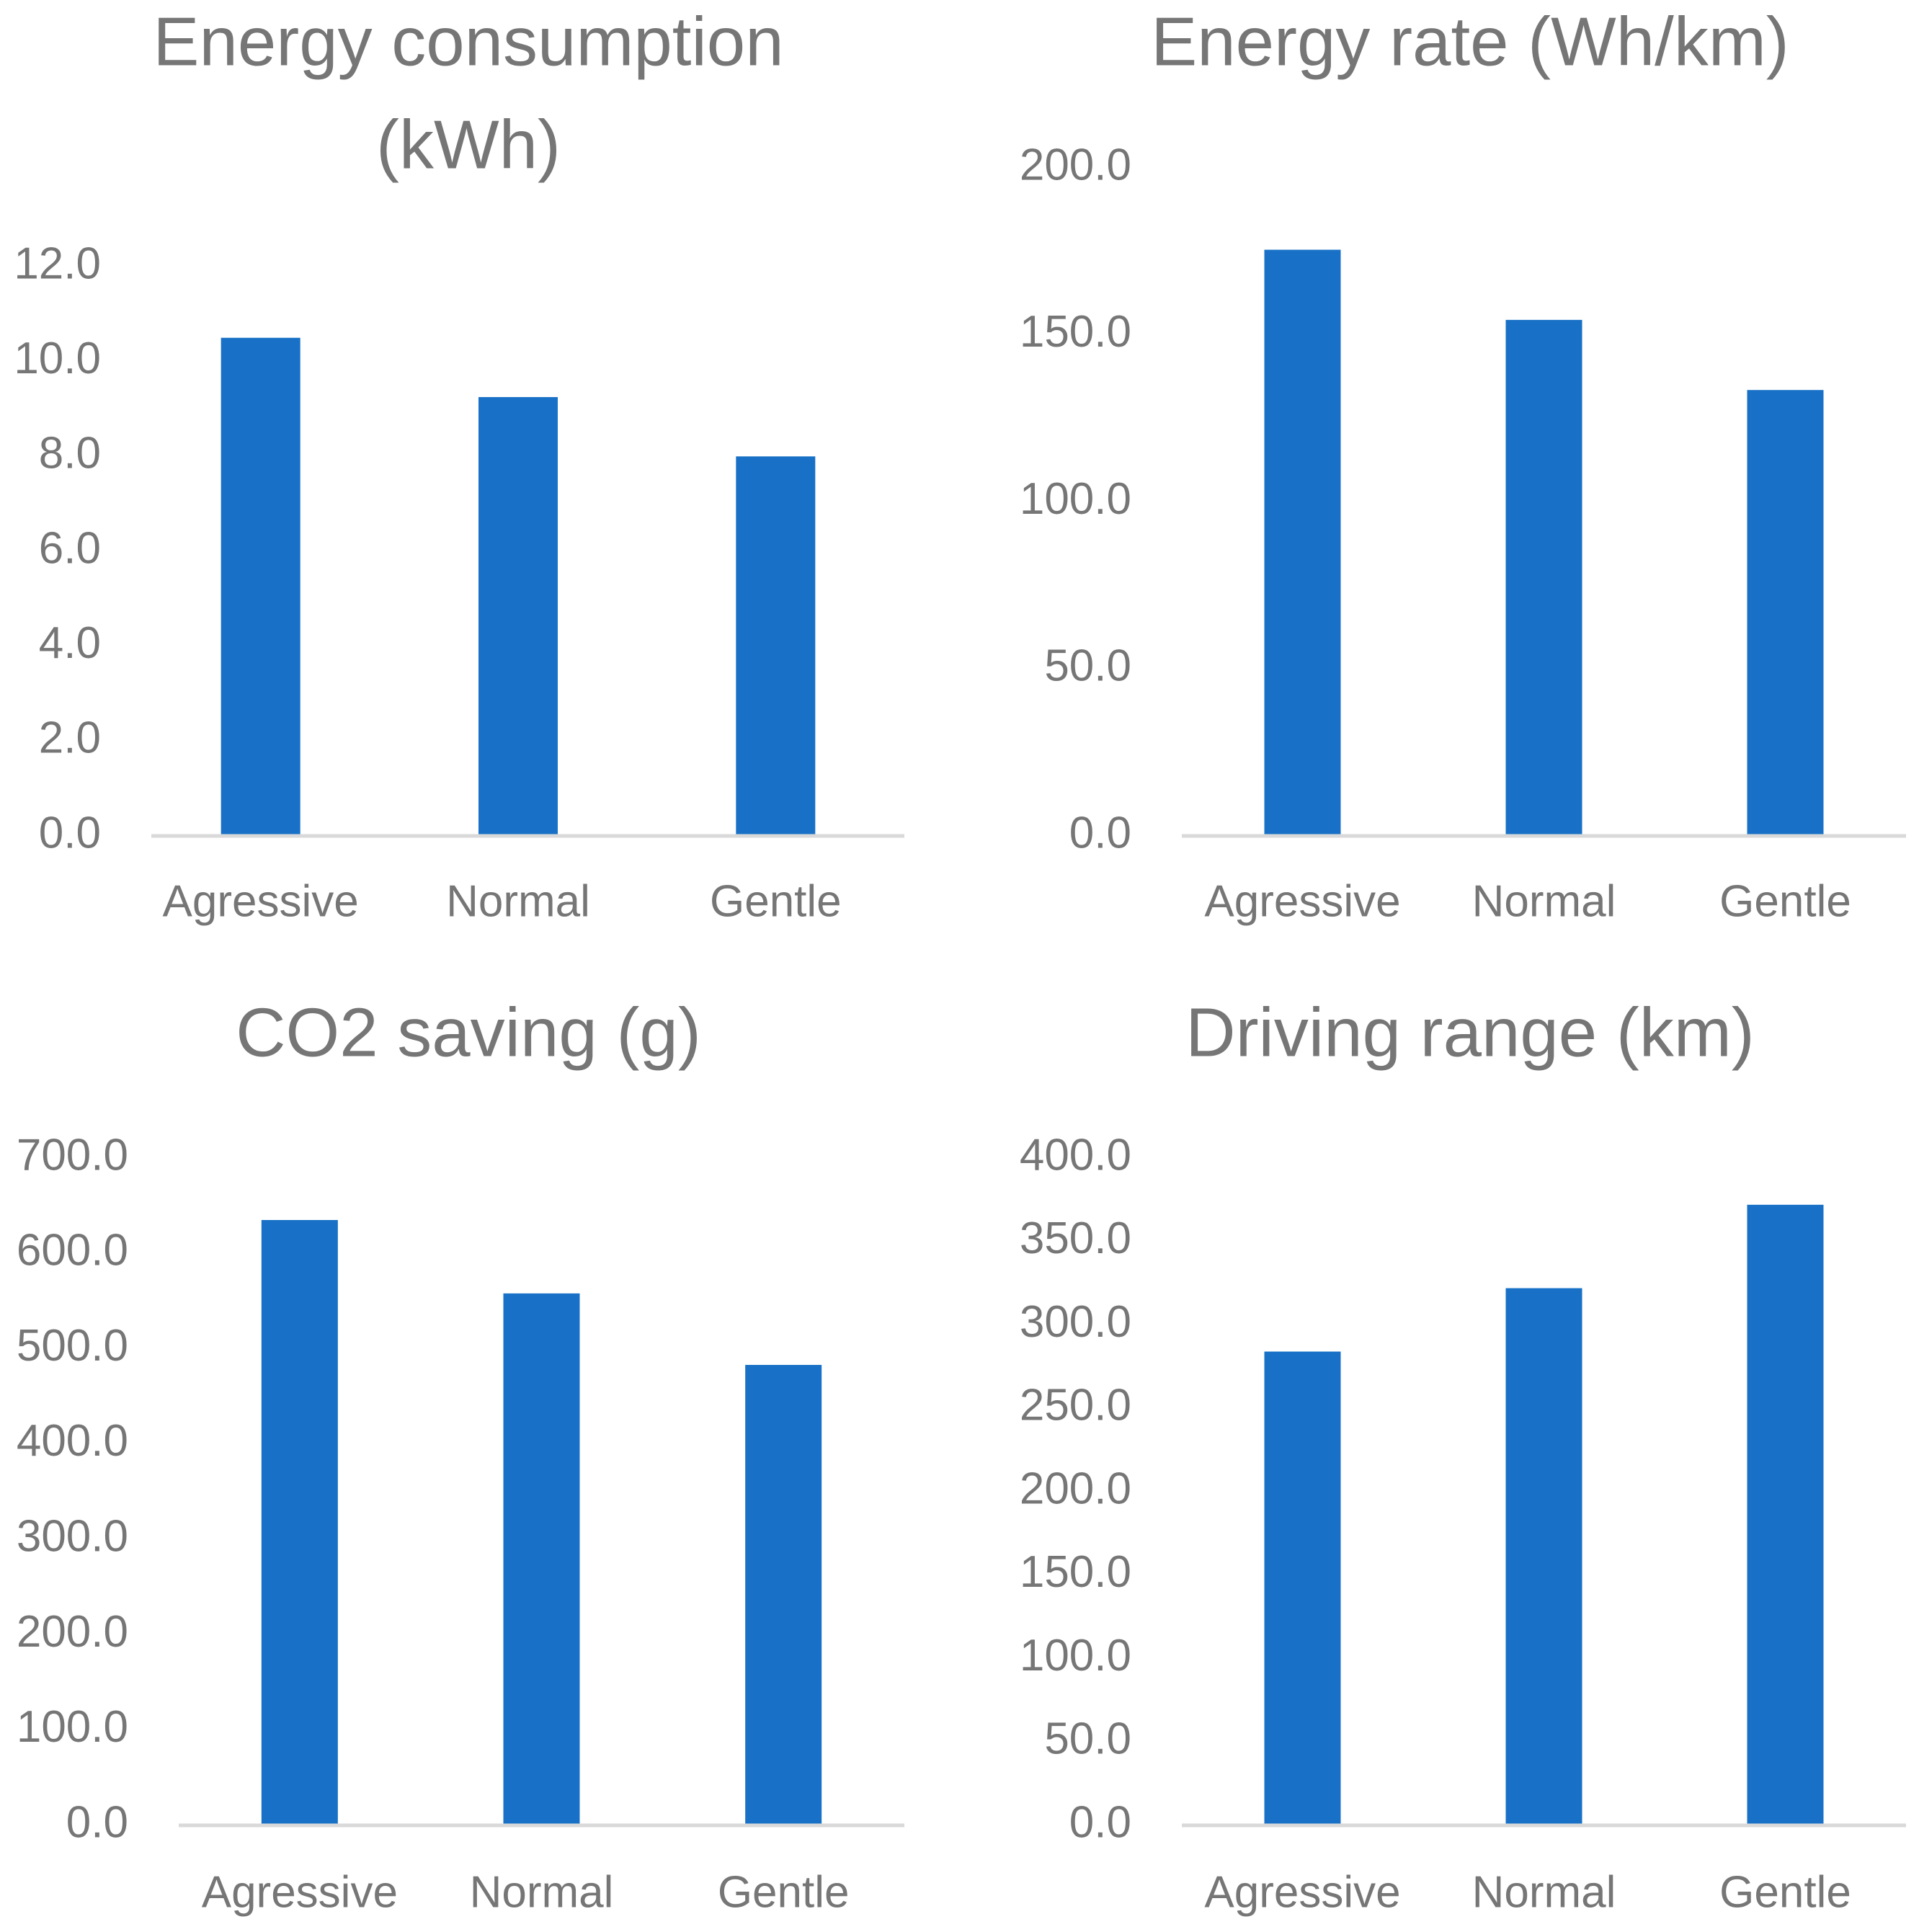  Describe the element at coordinates (468, 1032) in the screenshot. I see `chart-title: CO2 saving (g)` at that location.